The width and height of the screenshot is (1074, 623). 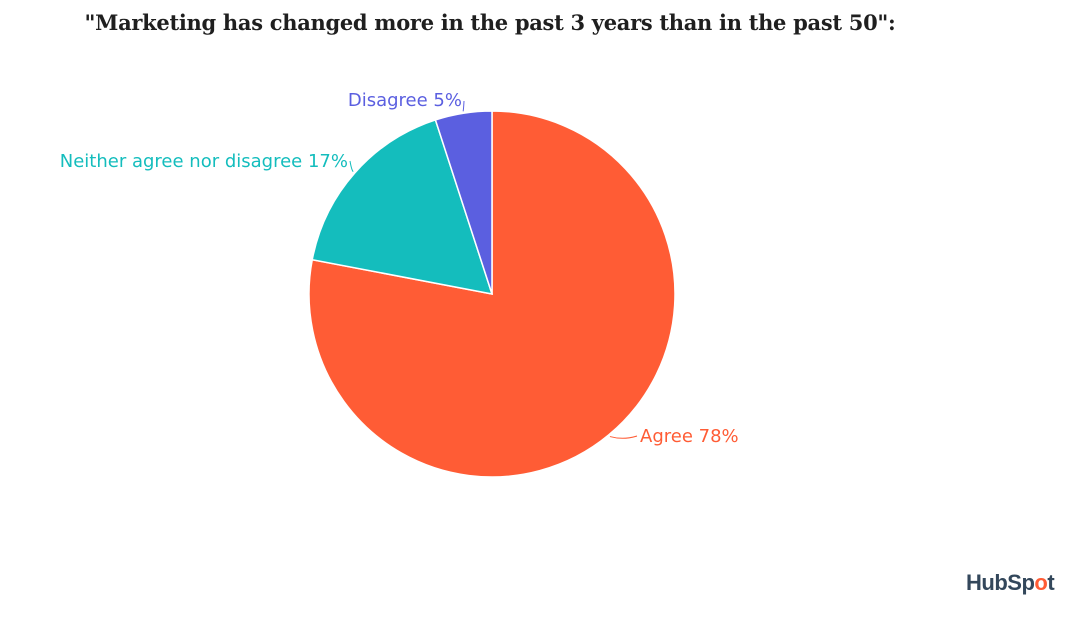 What do you see at coordinates (204, 161) in the screenshot?
I see `slice-label: Neither agree nor disagree 17%` at bounding box center [204, 161].